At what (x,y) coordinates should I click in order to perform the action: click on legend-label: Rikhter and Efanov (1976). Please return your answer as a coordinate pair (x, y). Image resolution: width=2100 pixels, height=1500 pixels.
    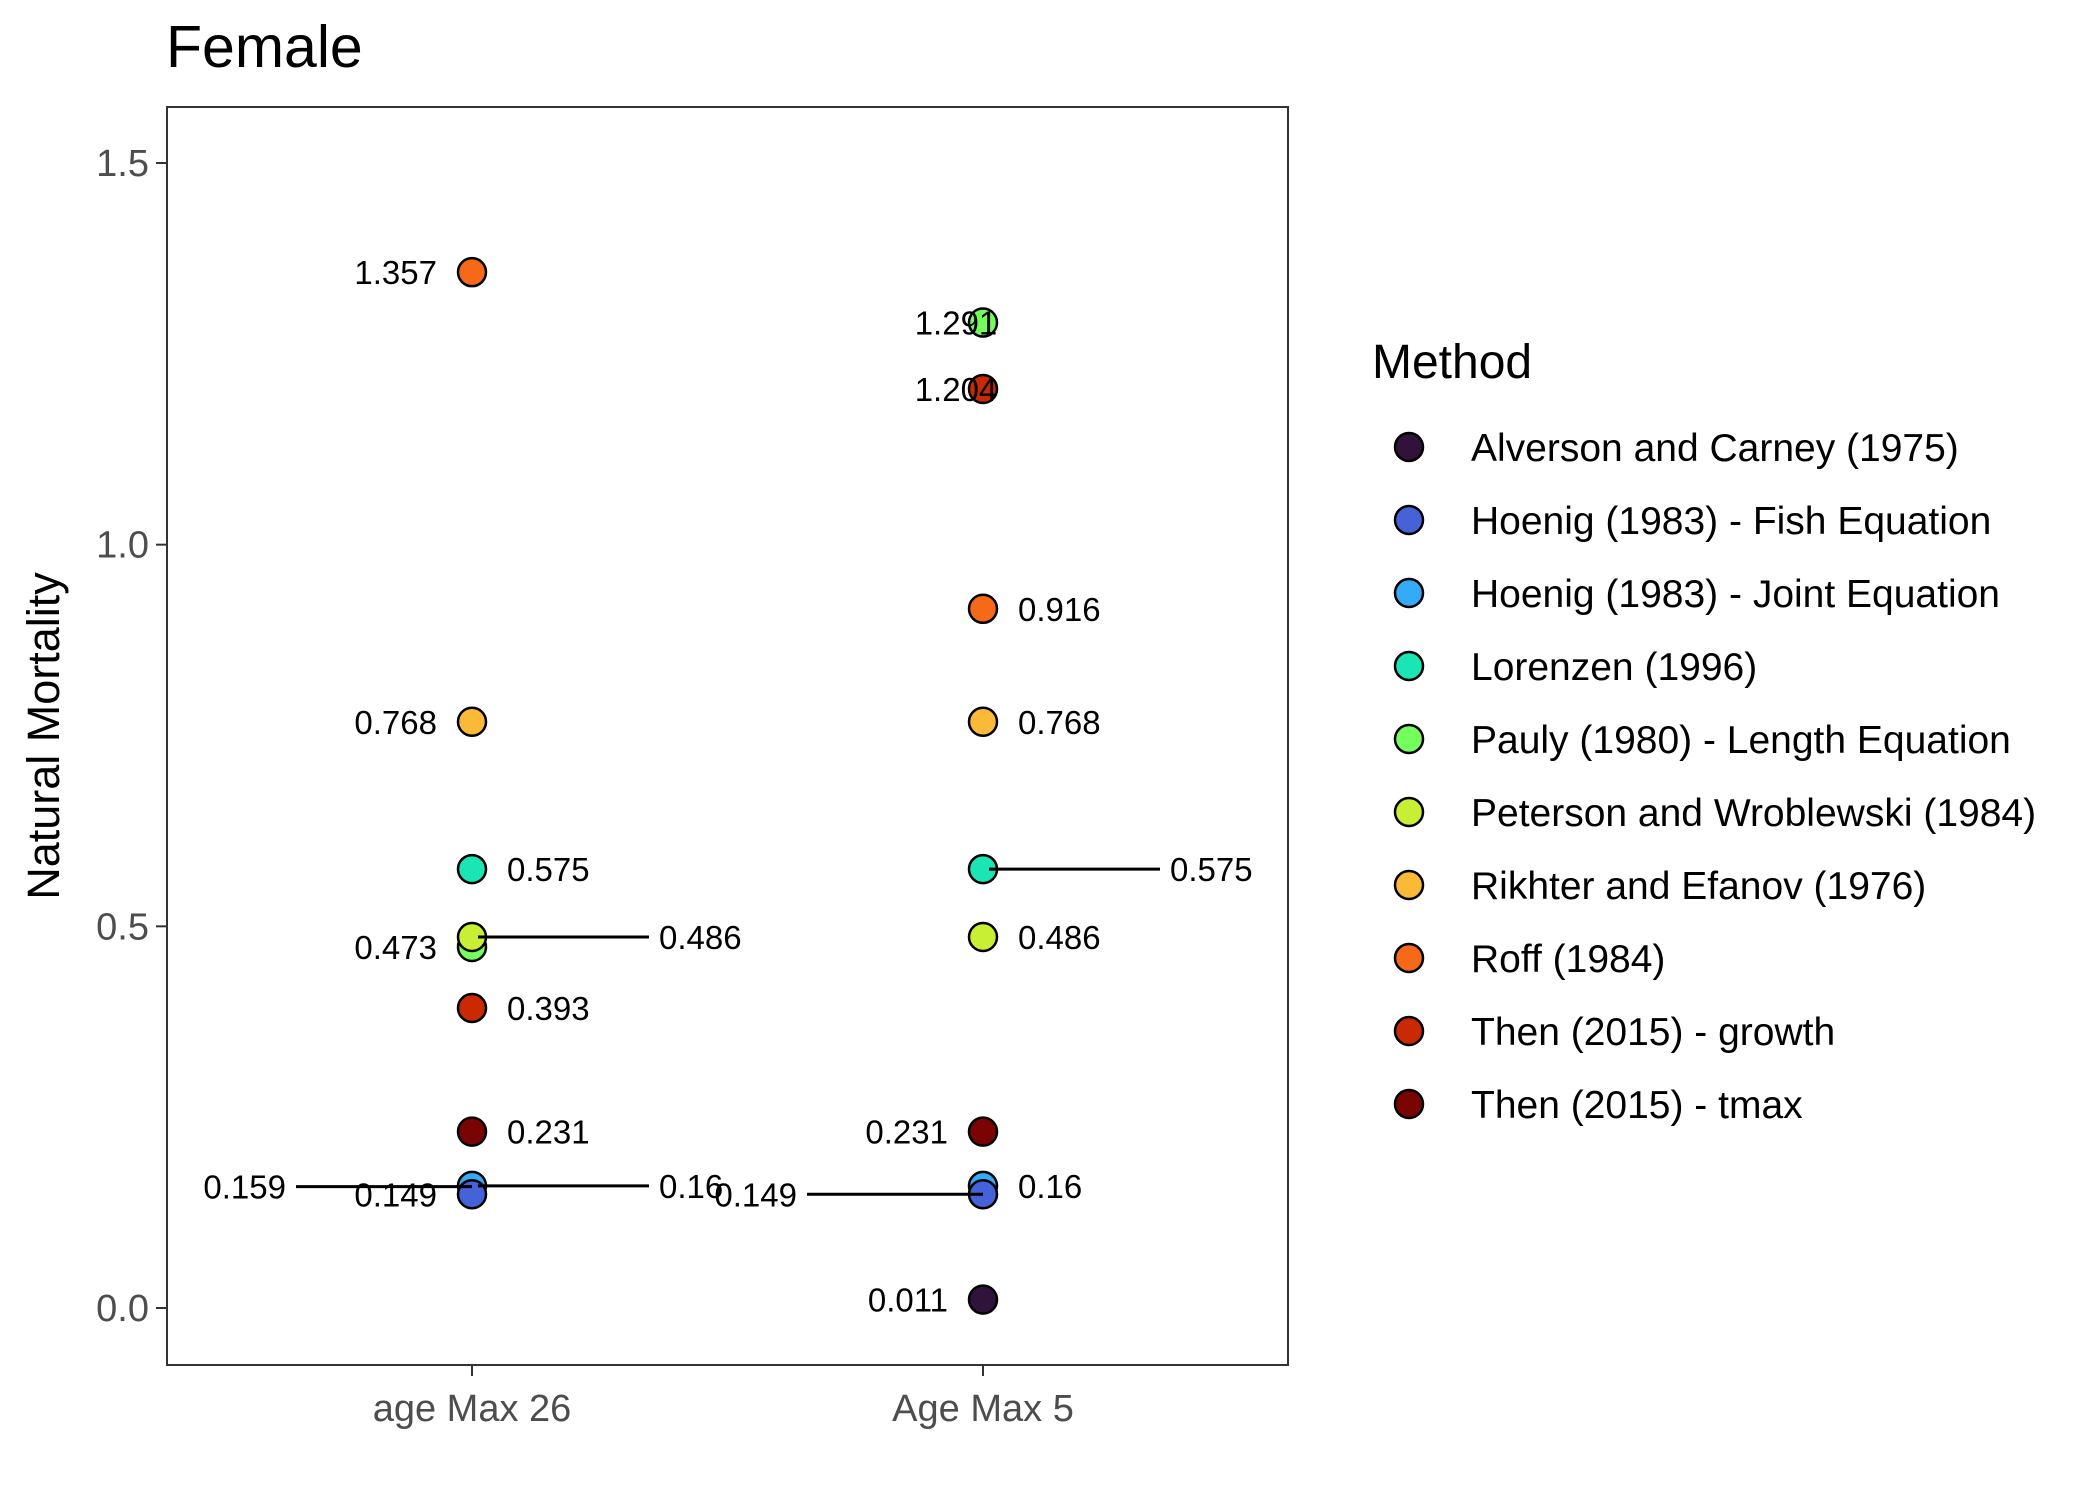
    Looking at the image, I should click on (1698, 886).